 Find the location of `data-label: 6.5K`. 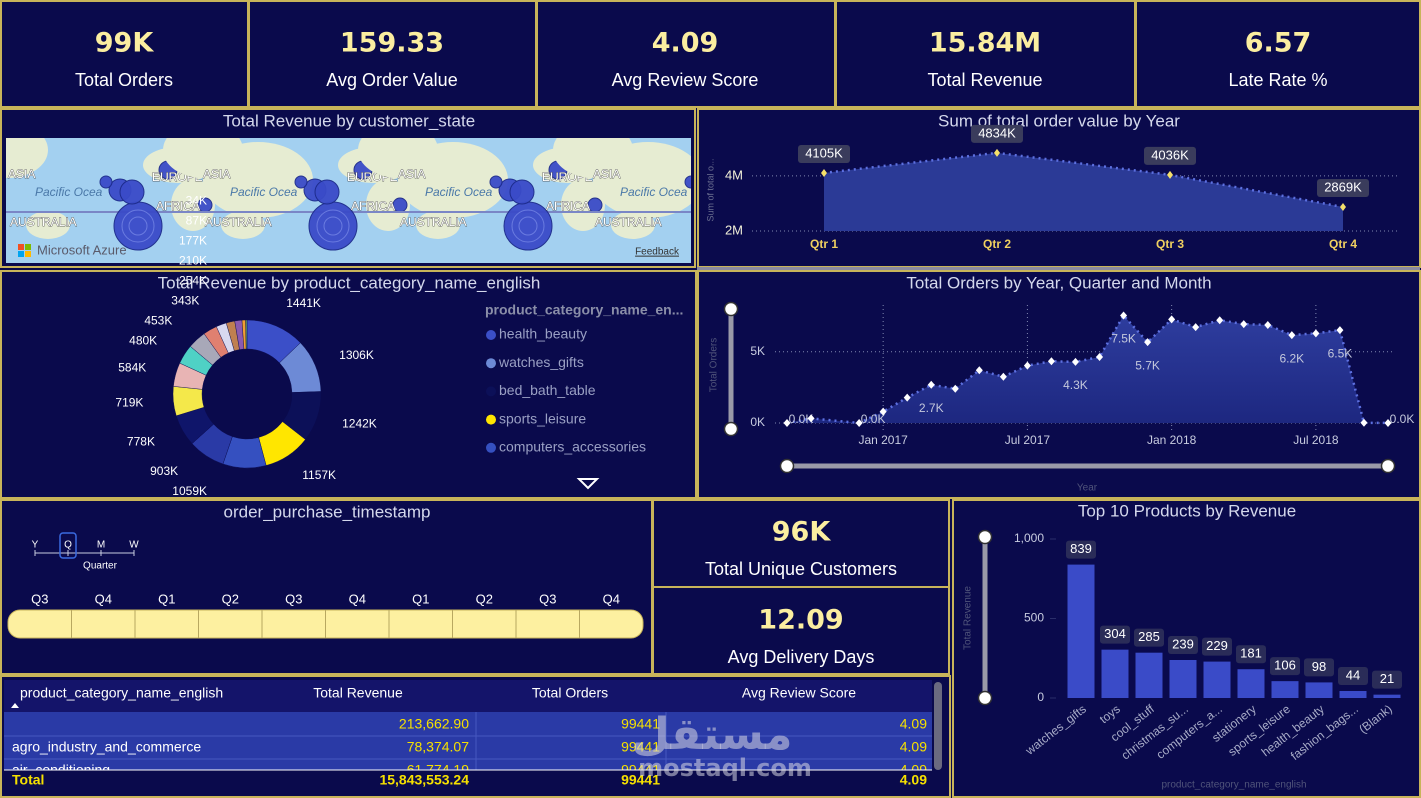

data-label: 6.5K is located at coordinates (1340, 353).